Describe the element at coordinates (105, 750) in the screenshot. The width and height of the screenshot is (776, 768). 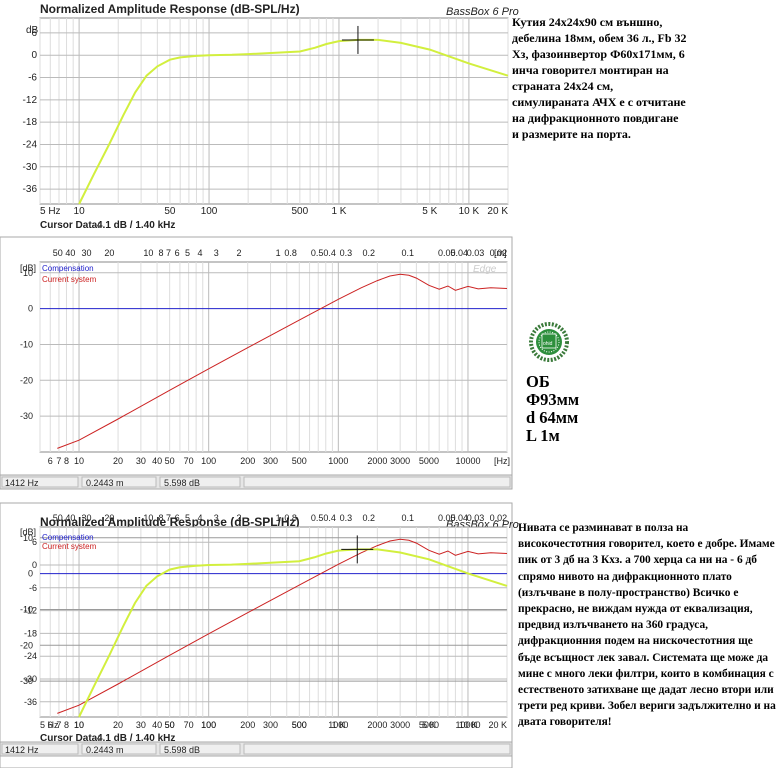
I see `bot-status-dist: 0.2443 m` at that location.